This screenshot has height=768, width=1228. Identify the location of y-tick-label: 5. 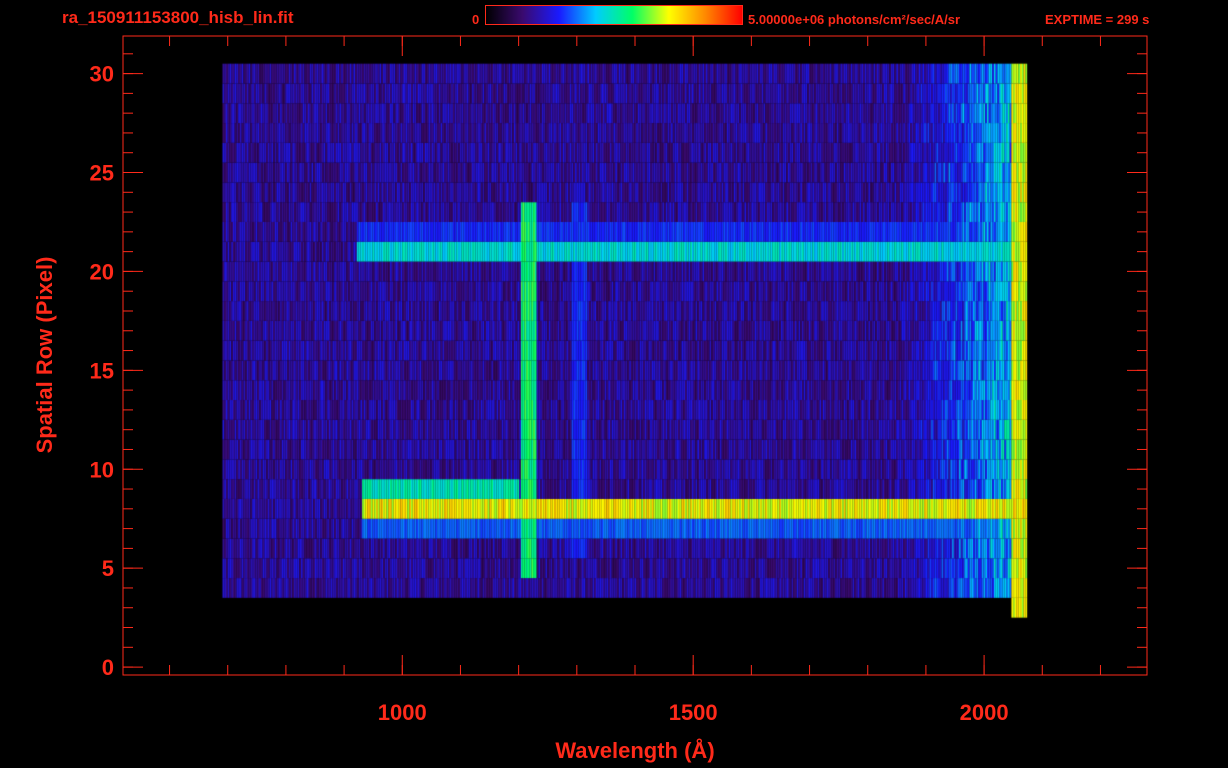
(108, 568).